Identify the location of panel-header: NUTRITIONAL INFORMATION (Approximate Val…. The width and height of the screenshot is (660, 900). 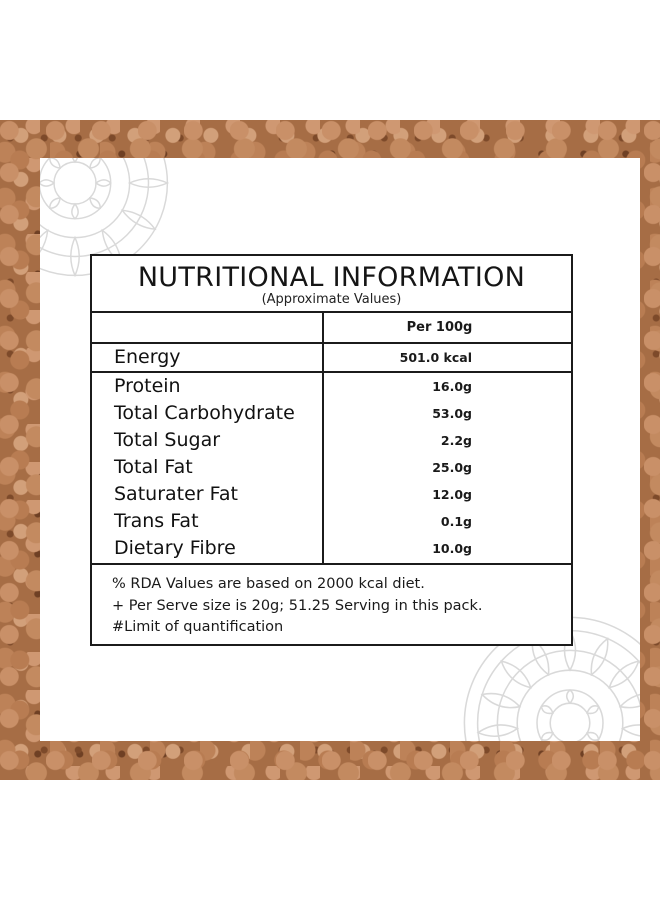
(331, 284).